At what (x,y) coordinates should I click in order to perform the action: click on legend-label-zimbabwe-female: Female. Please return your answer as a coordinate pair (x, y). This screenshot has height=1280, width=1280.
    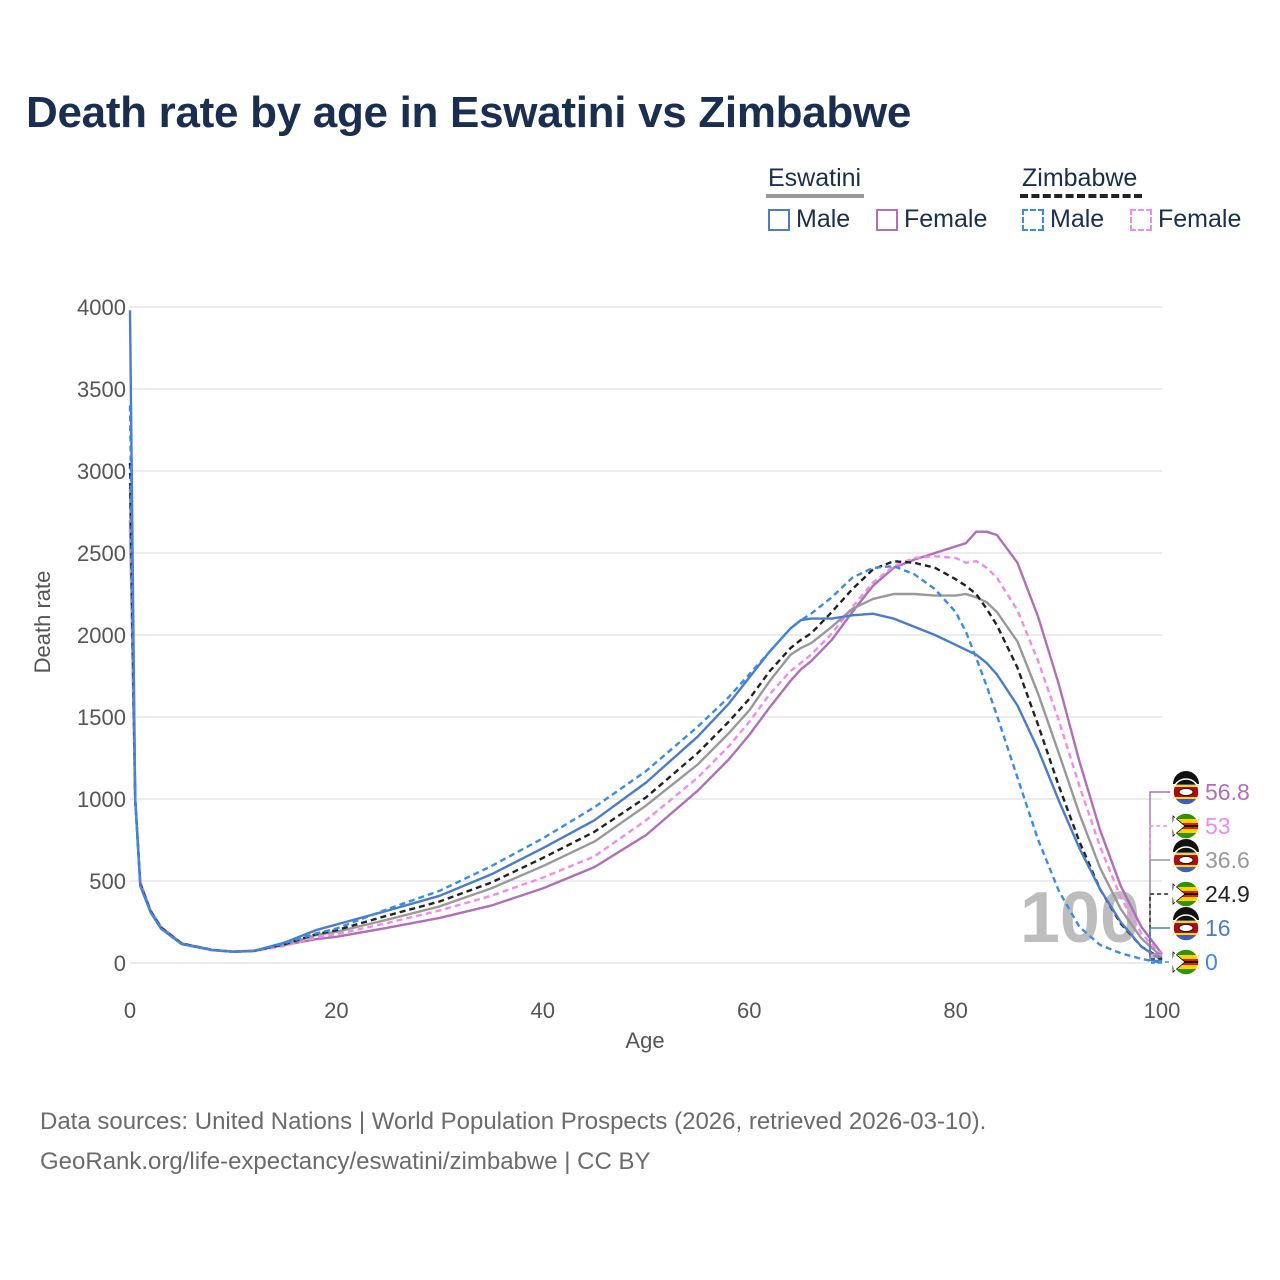
    Looking at the image, I should click on (1200, 219).